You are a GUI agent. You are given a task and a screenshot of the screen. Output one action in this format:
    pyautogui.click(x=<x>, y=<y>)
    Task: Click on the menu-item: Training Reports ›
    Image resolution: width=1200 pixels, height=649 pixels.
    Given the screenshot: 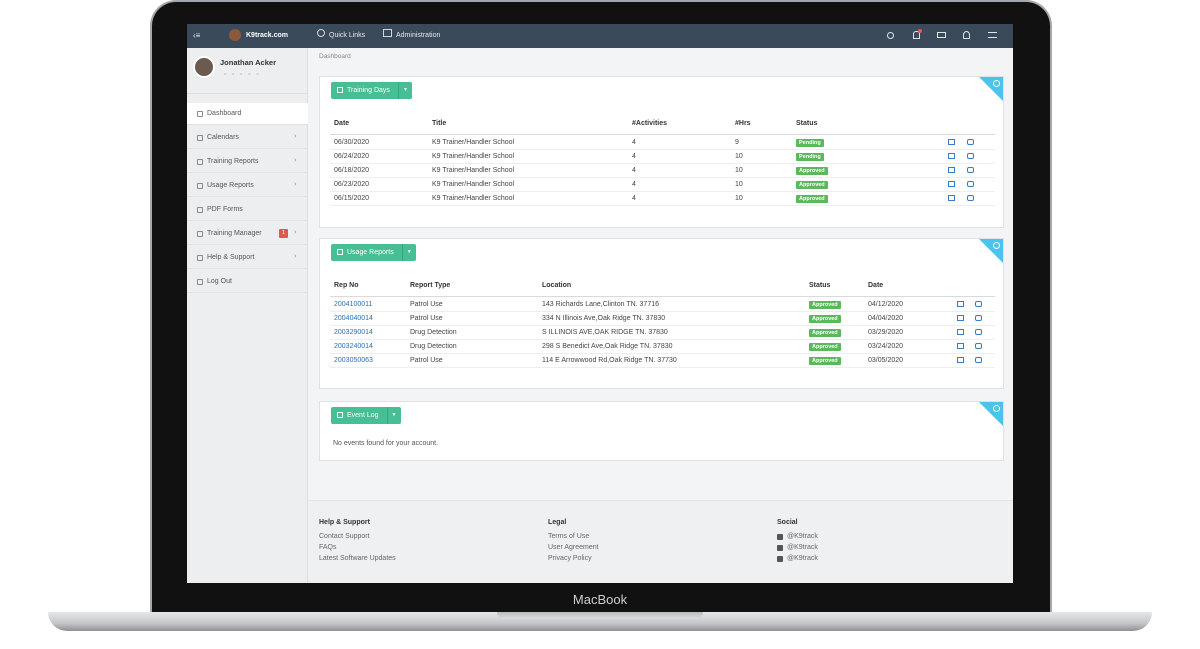 What is the action you would take?
    pyautogui.click(x=247, y=162)
    